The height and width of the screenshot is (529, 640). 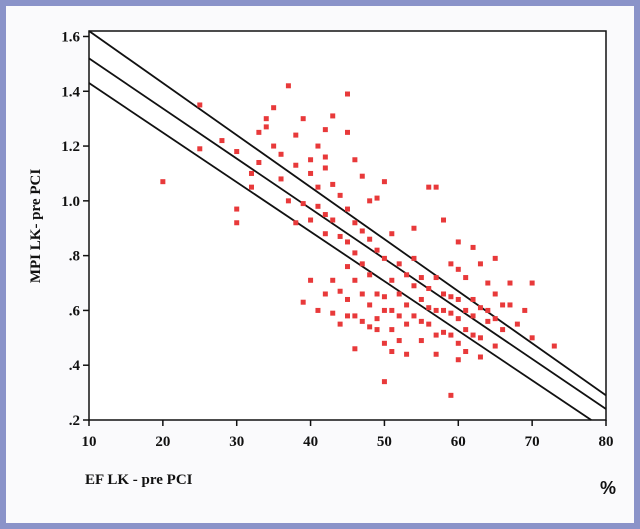 I want to click on x-tick-label: 50, so click(x=384, y=442).